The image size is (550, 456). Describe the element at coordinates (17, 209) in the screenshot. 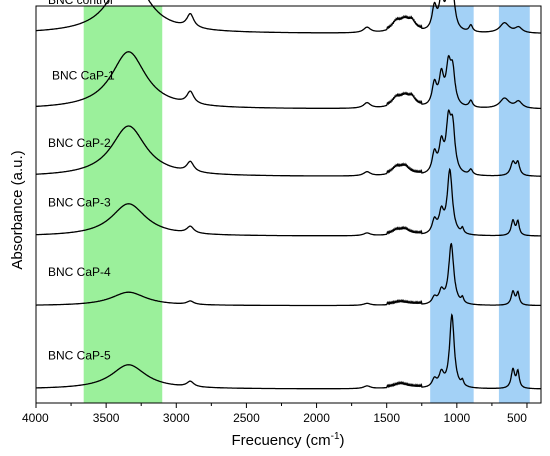

I see `y-axis-label: Absorbance (a.u.)` at that location.